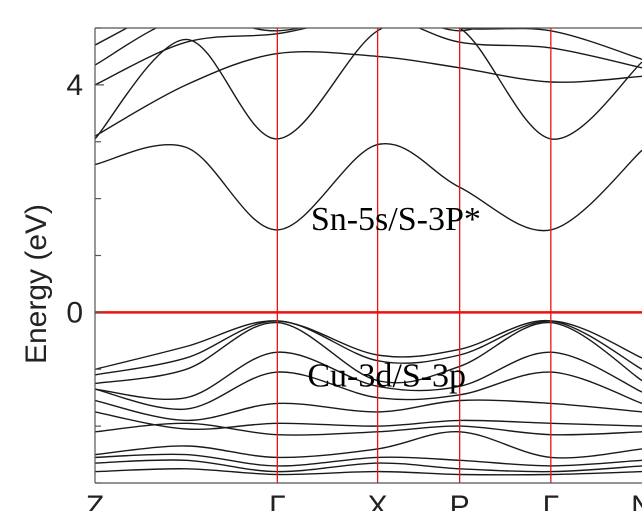 This screenshot has height=511, width=642. Describe the element at coordinates (636, 500) in the screenshot. I see `x-tick-label: N` at that location.